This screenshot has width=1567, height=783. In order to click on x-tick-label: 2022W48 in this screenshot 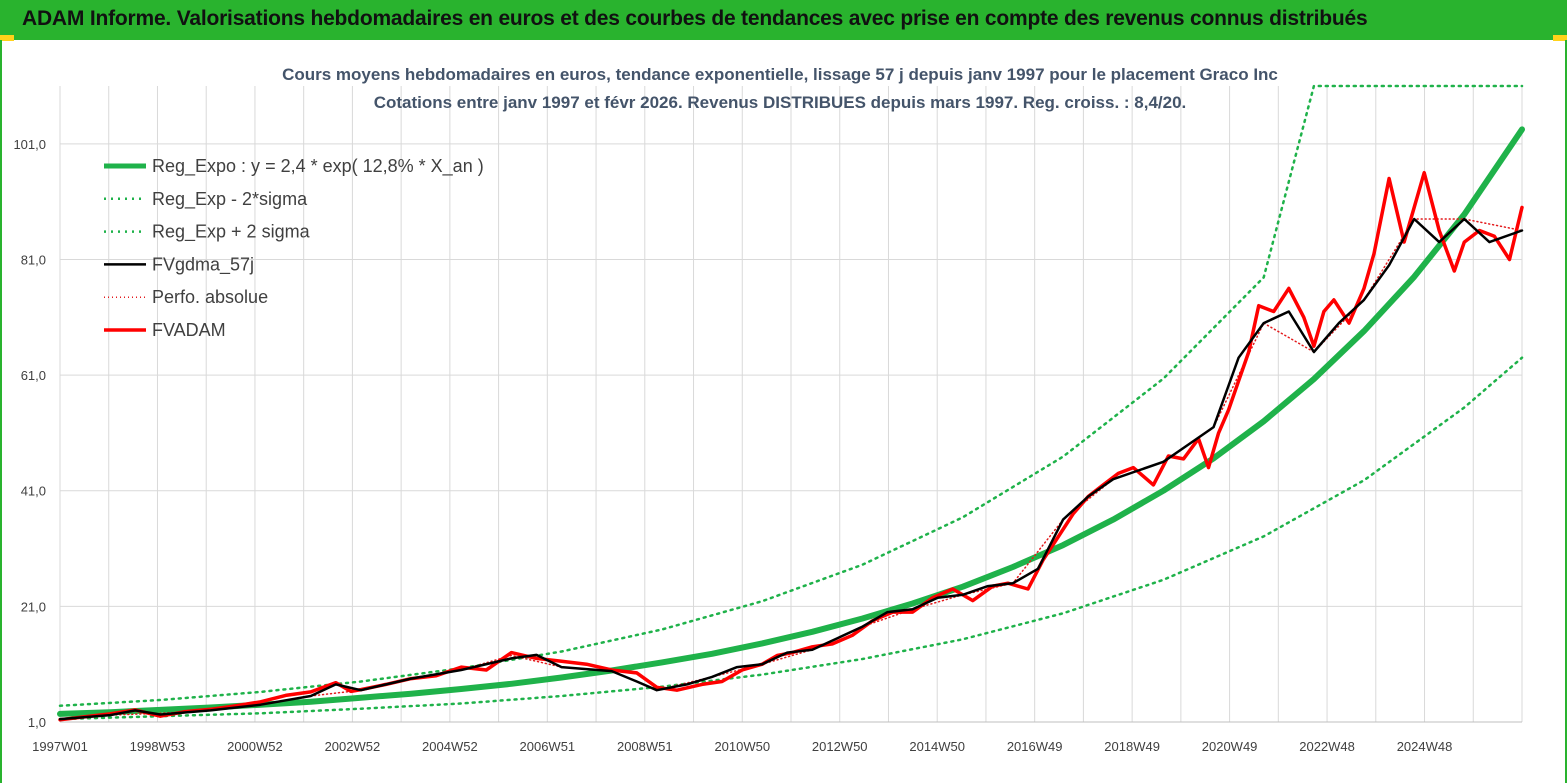, I will do `click(1327, 746)`.